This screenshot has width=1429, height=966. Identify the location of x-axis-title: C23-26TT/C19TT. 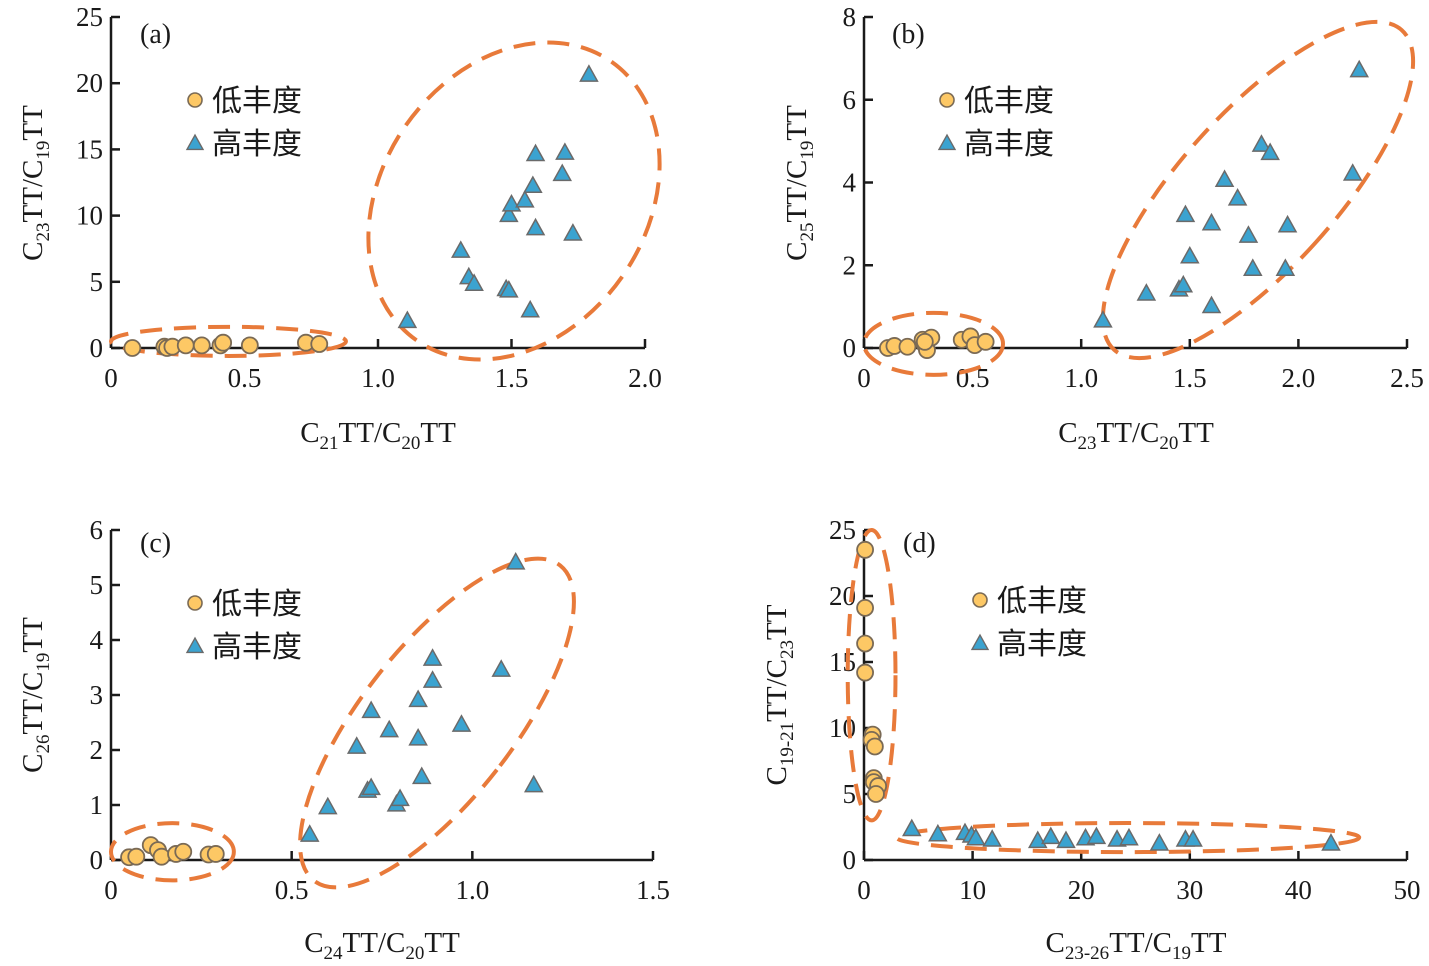
(1136, 945).